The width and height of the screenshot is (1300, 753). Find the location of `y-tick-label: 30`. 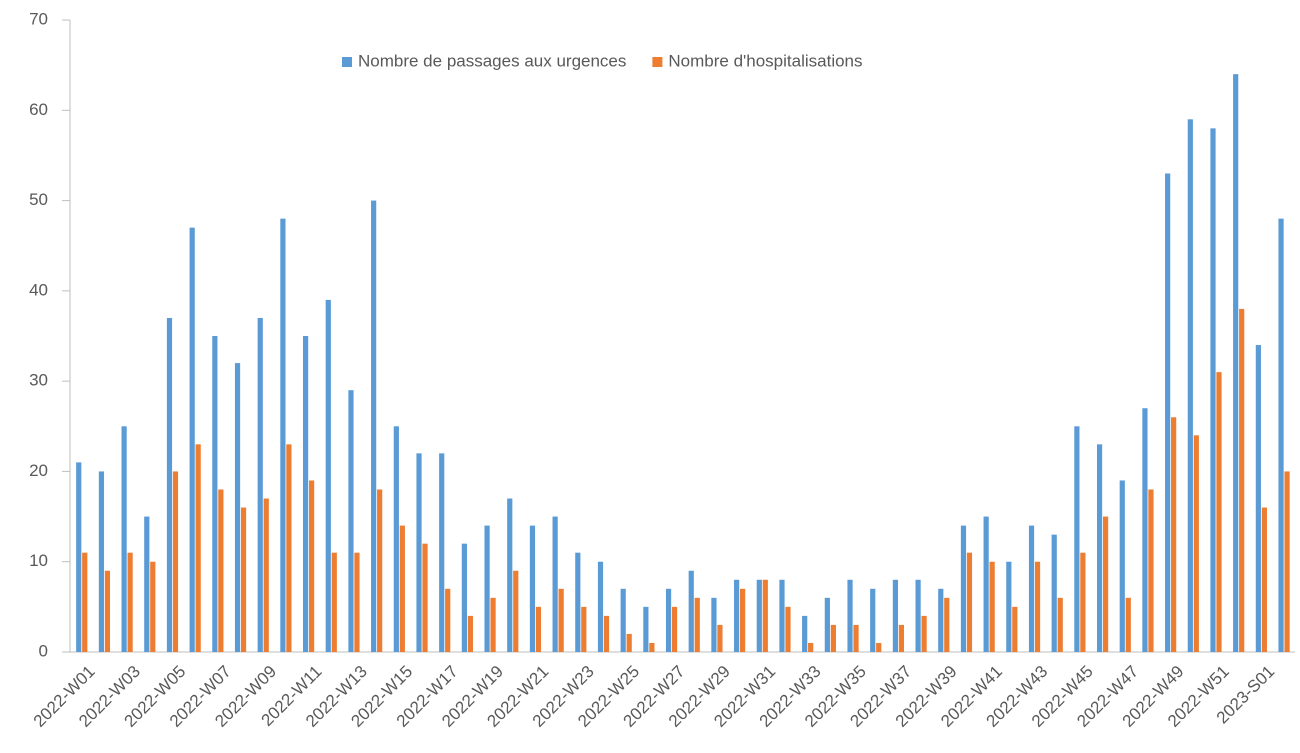

y-tick-label: 30 is located at coordinates (38, 380).